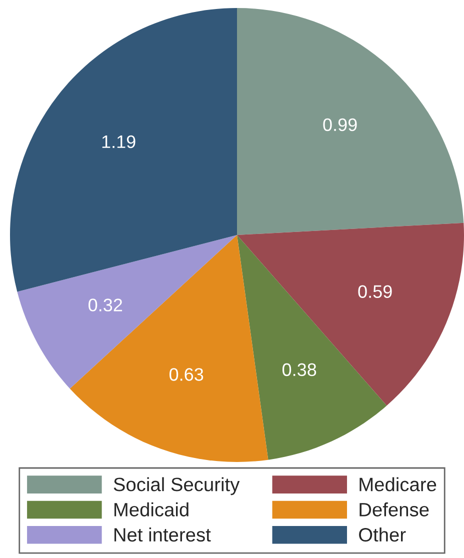  What do you see at coordinates (151, 509) in the screenshot?
I see `legend-label: Medicaid` at bounding box center [151, 509].